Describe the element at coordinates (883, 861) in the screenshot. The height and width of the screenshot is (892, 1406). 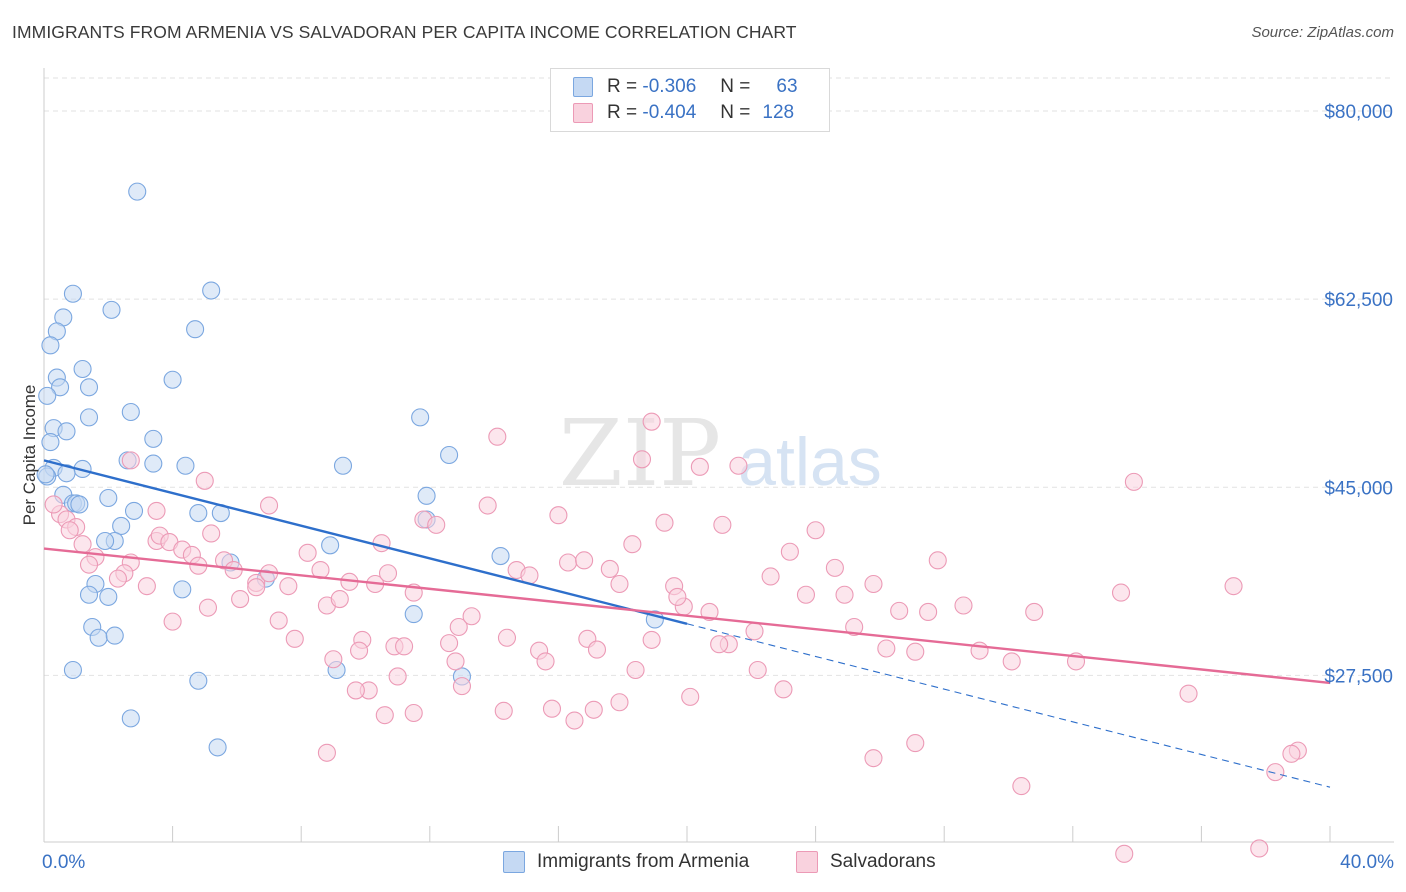
I see `series-legend-label: Salvadorans` at that location.